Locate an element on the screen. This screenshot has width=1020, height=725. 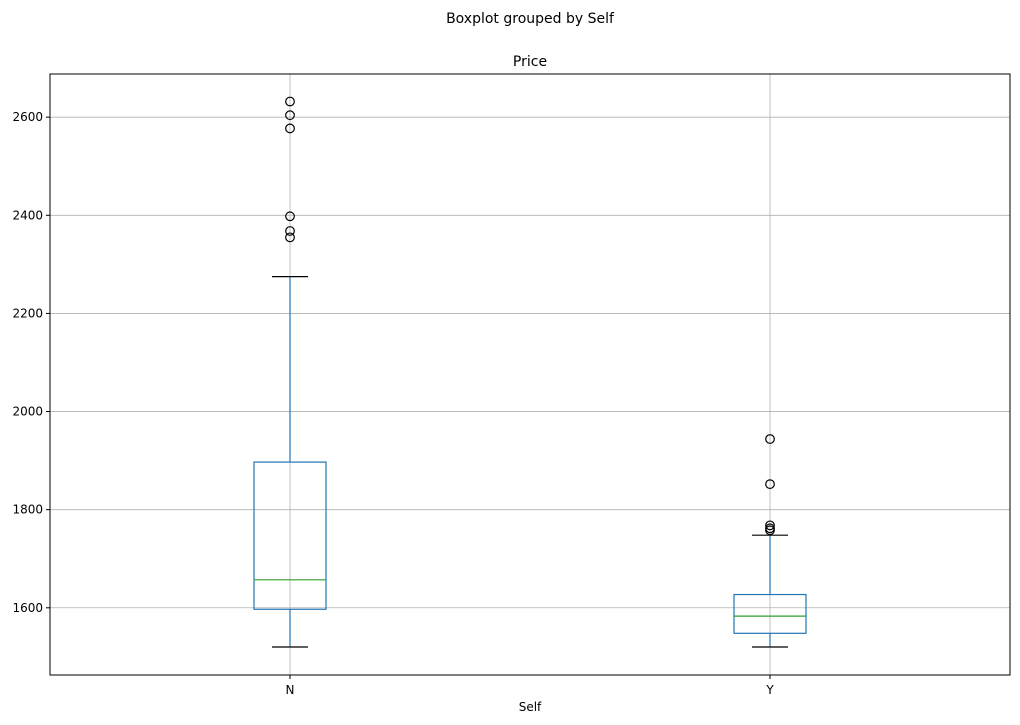
y-tick-label: 1800 is located at coordinates (27, 510).